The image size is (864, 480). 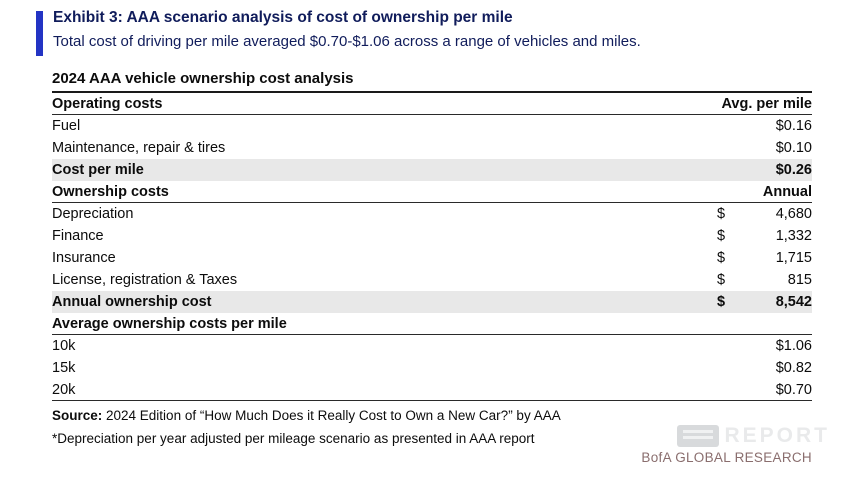 I want to click on row-amount: $1.06, so click(x=764, y=346).